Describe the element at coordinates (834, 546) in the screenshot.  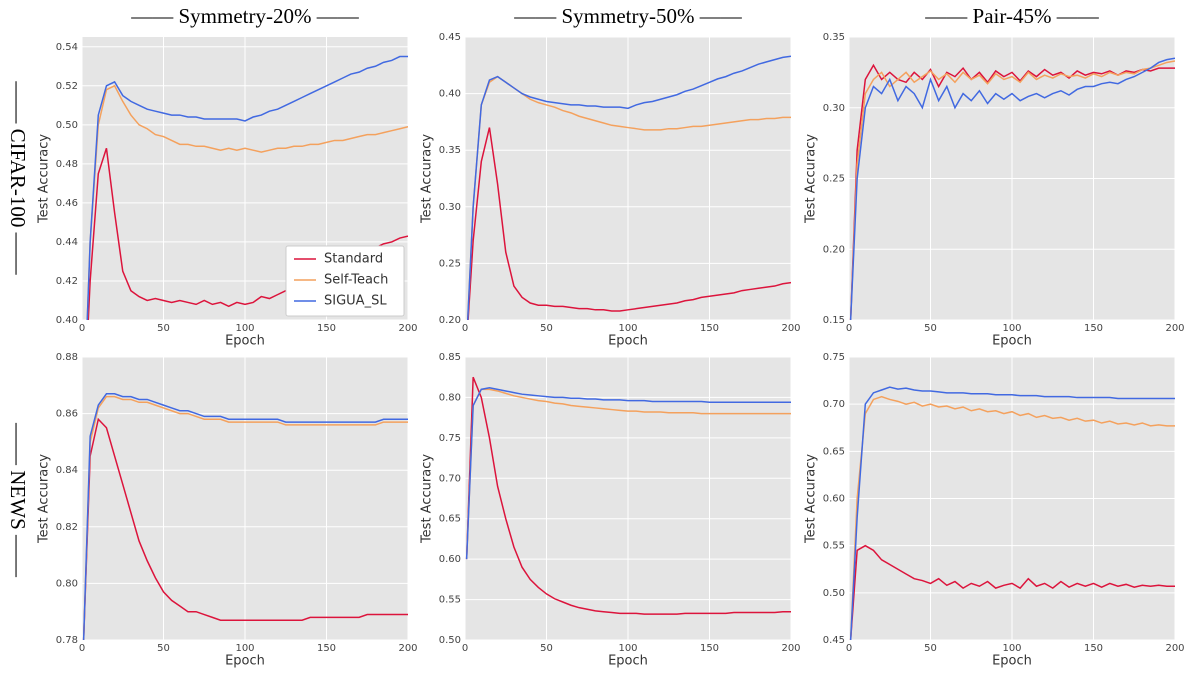
I see `y-tick-label: 0.55` at that location.